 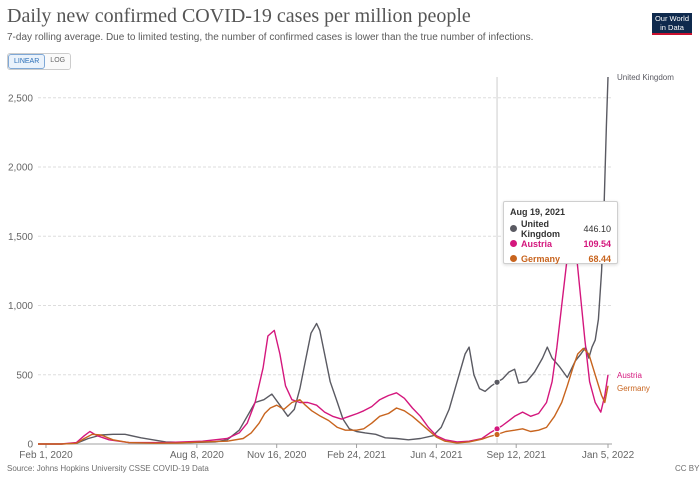 I want to click on tooltip-name-germany: Germany, so click(x=541, y=258).